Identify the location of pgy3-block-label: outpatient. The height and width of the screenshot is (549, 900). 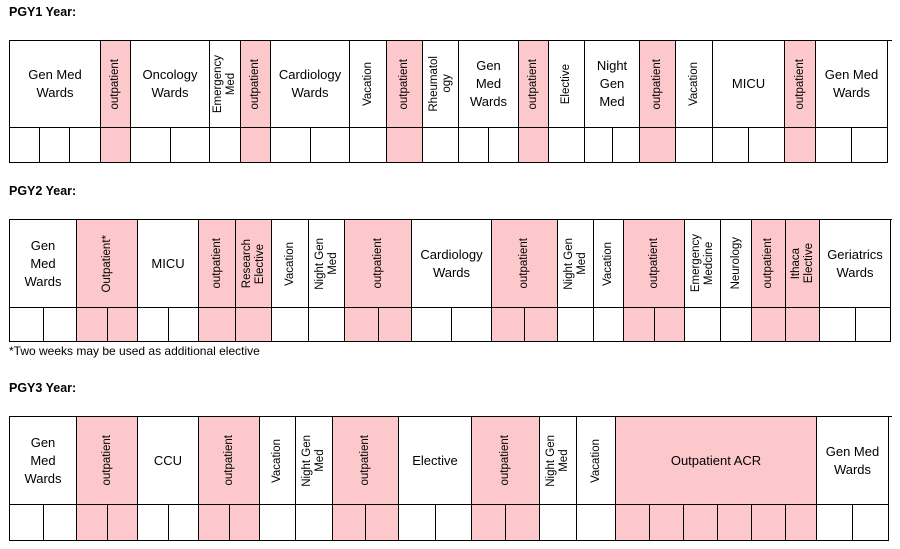
(106, 460).